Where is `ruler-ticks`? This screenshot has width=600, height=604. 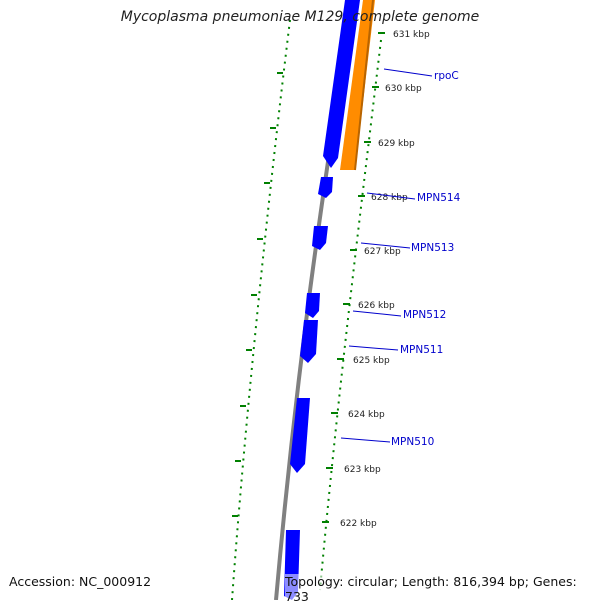
ruler-ticks is located at coordinates (353, 277).